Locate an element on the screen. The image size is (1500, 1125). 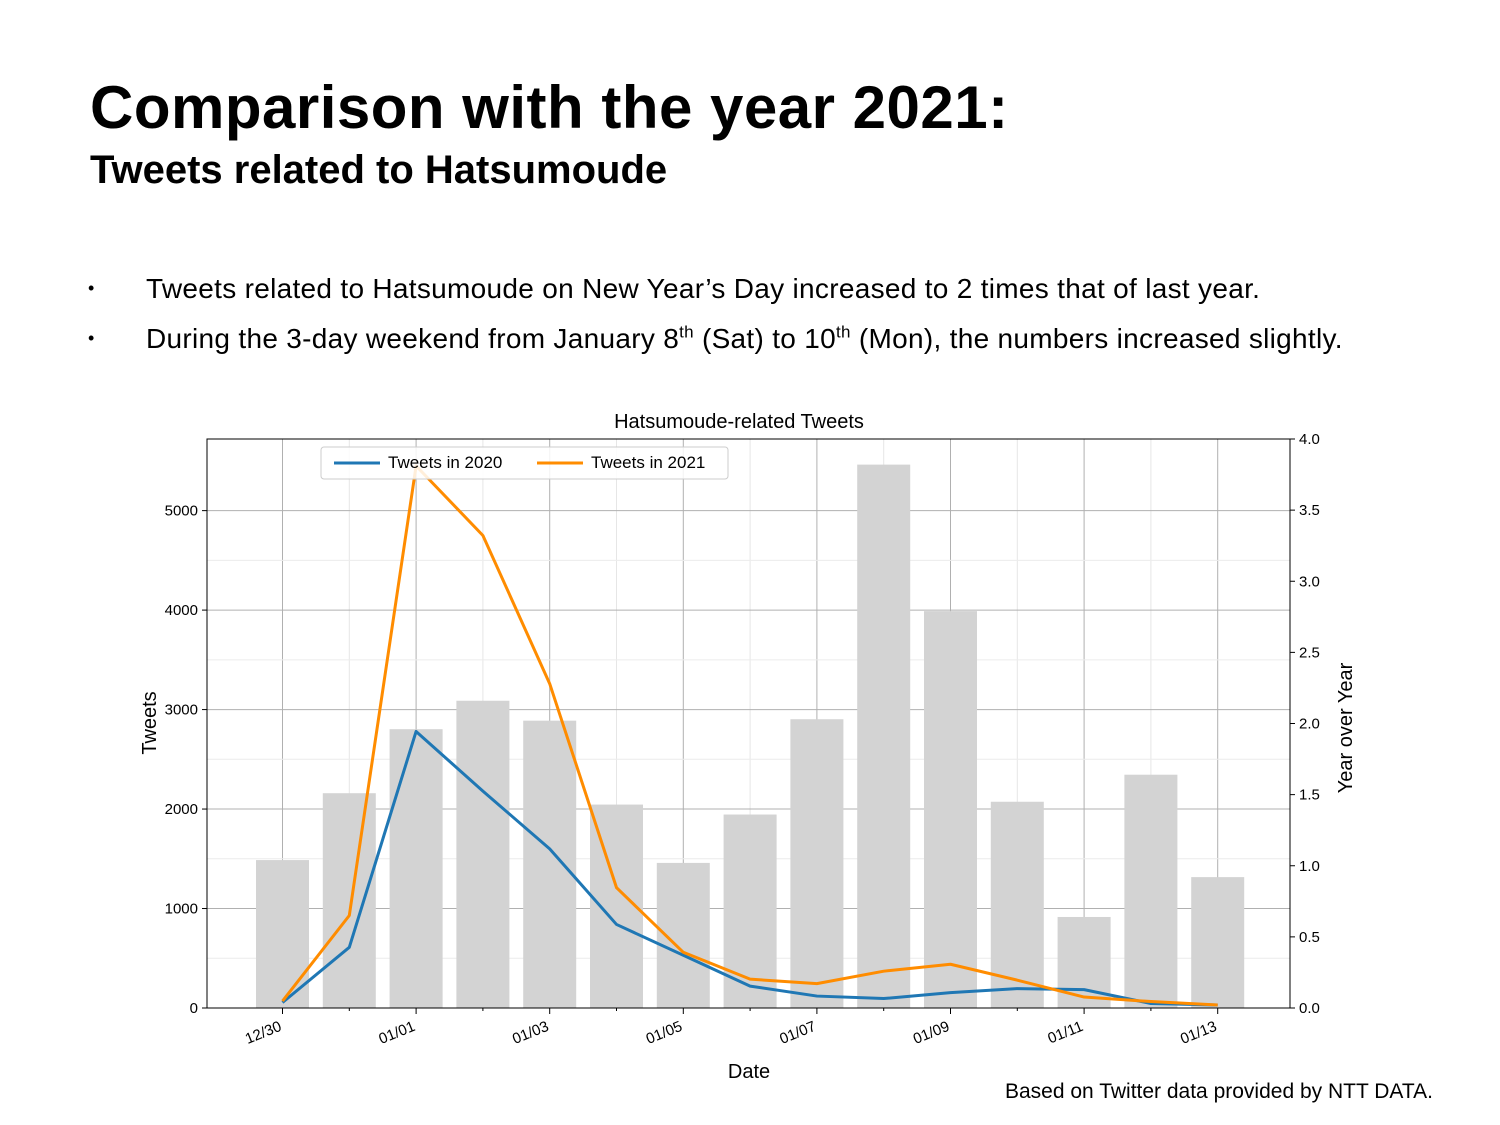
y2-tick-label: 0.0 is located at coordinates (1309, 1008).